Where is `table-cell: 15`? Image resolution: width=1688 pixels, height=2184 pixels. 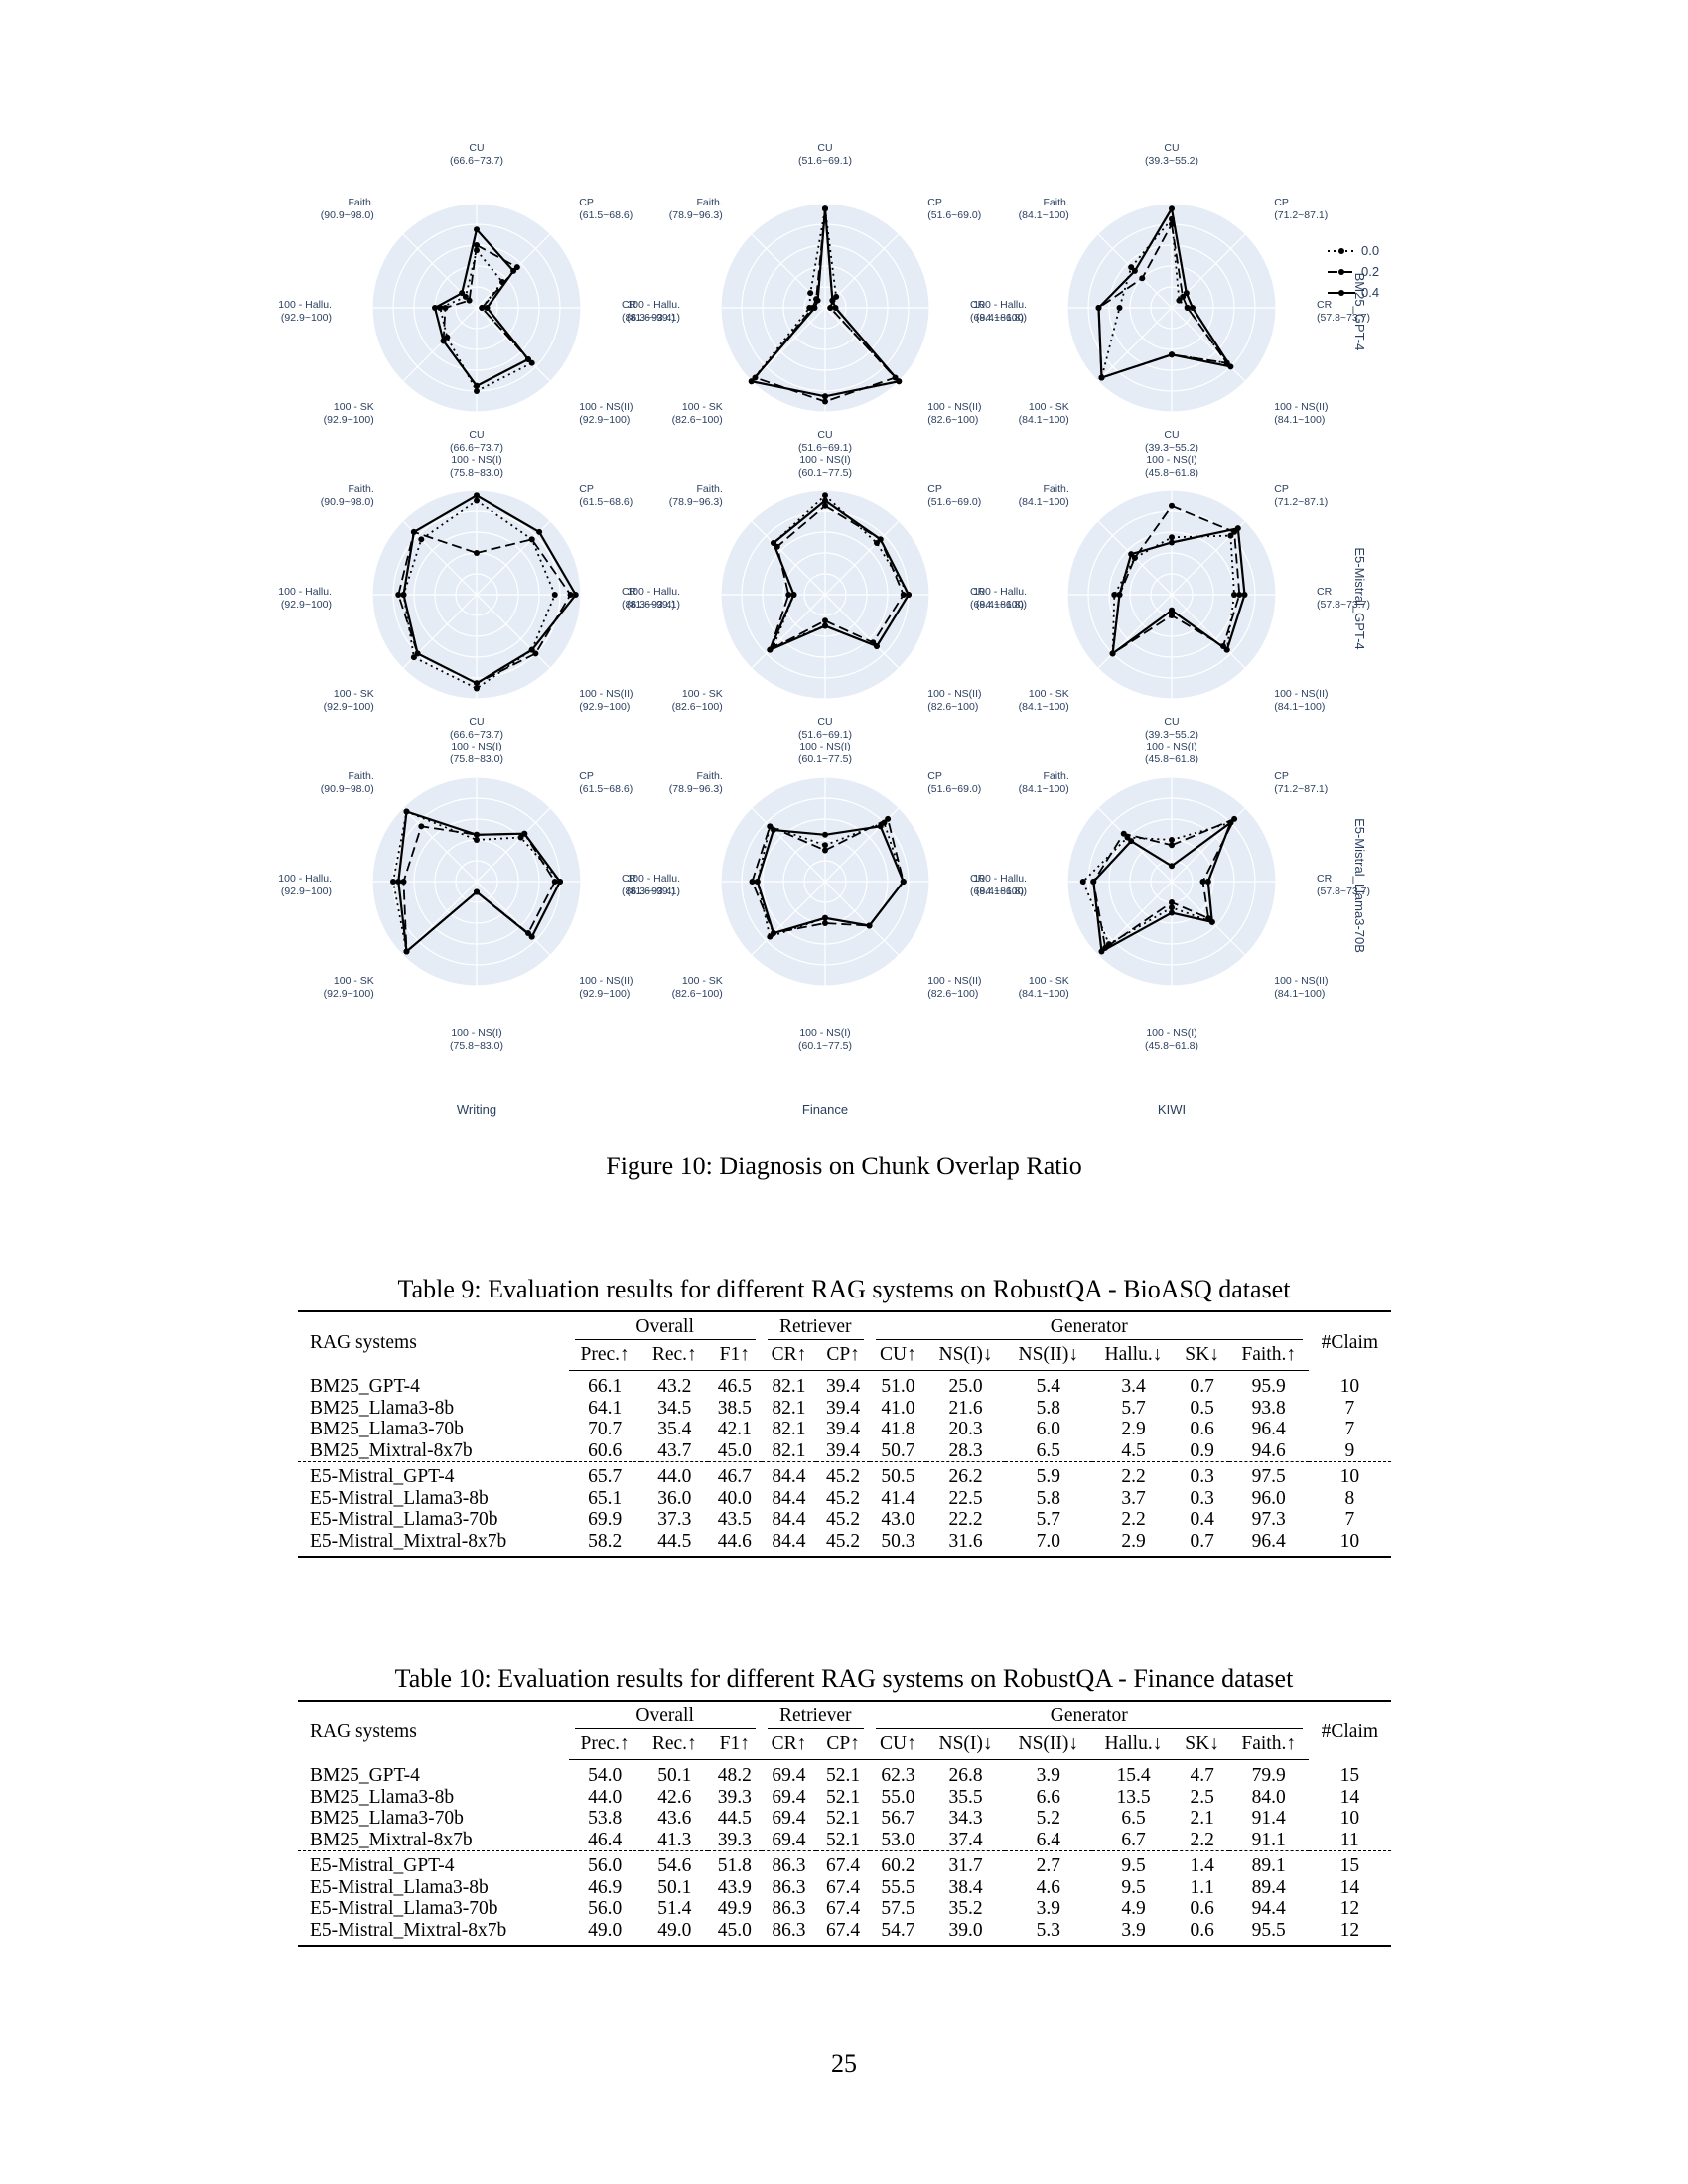
table-cell: 15 is located at coordinates (1349, 1775).